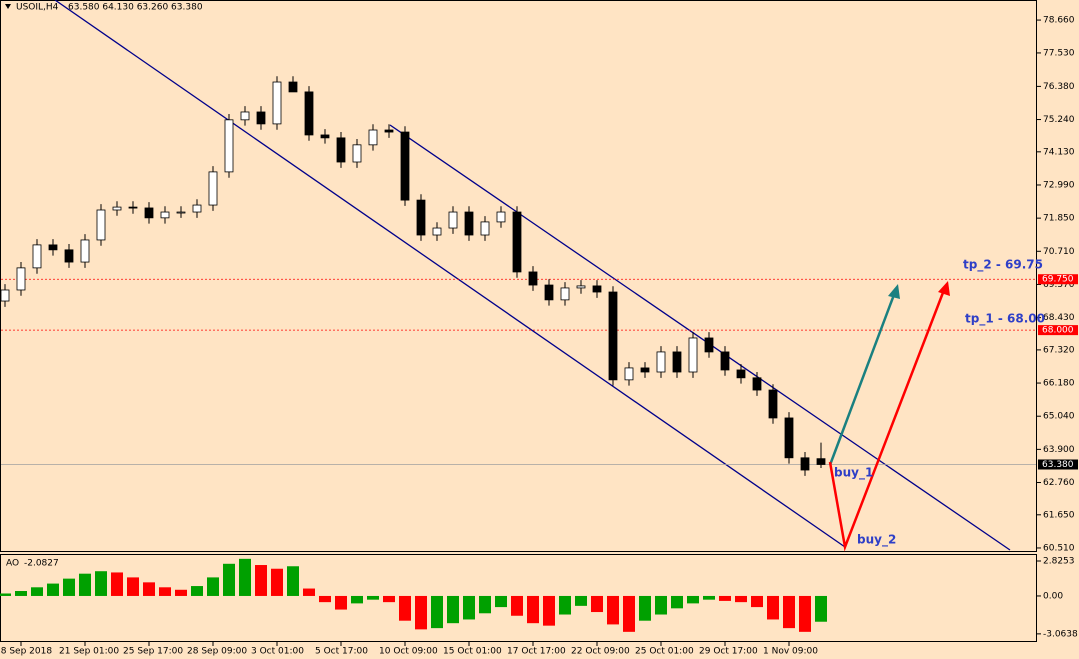  What do you see at coordinates (41, 564) in the screenshot?
I see `ao-subtitle: -2.0827` at bounding box center [41, 564].